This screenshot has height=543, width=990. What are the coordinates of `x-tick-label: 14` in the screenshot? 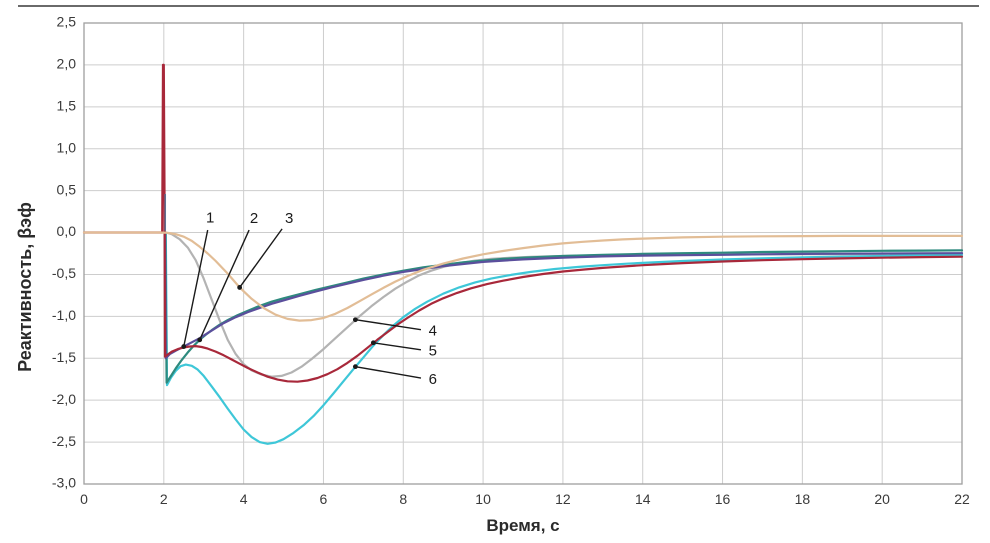 It's located at (643, 499).